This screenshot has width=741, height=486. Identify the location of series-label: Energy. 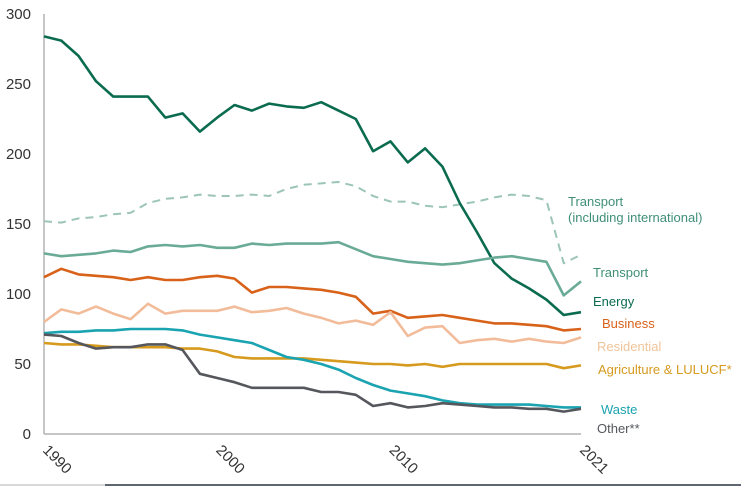
(614, 301).